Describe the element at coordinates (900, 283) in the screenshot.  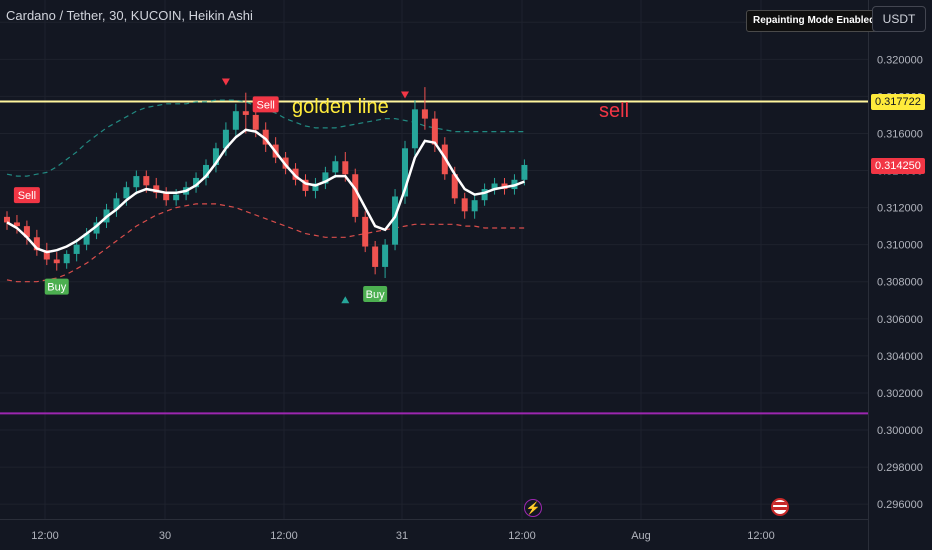
I see `price-tick-label: 0.308000` at that location.